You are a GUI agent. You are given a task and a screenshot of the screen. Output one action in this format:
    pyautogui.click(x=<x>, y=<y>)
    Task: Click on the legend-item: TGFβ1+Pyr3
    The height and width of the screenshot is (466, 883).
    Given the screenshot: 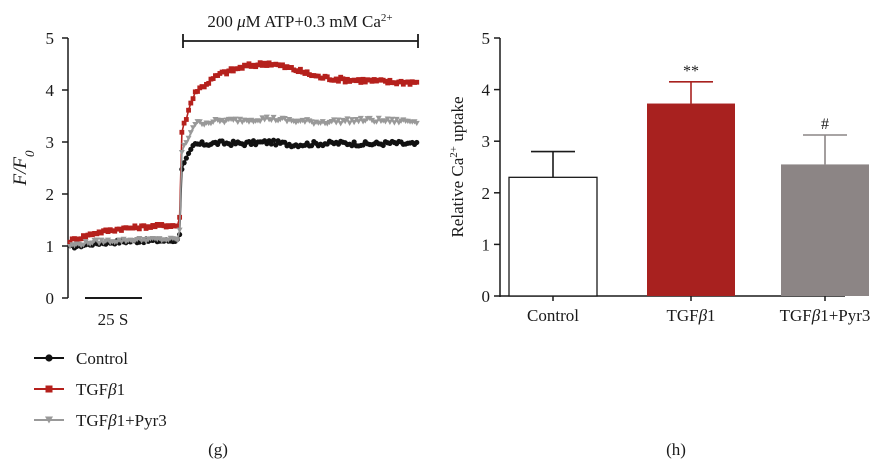 What is the action you would take?
    pyautogui.click(x=100, y=420)
    